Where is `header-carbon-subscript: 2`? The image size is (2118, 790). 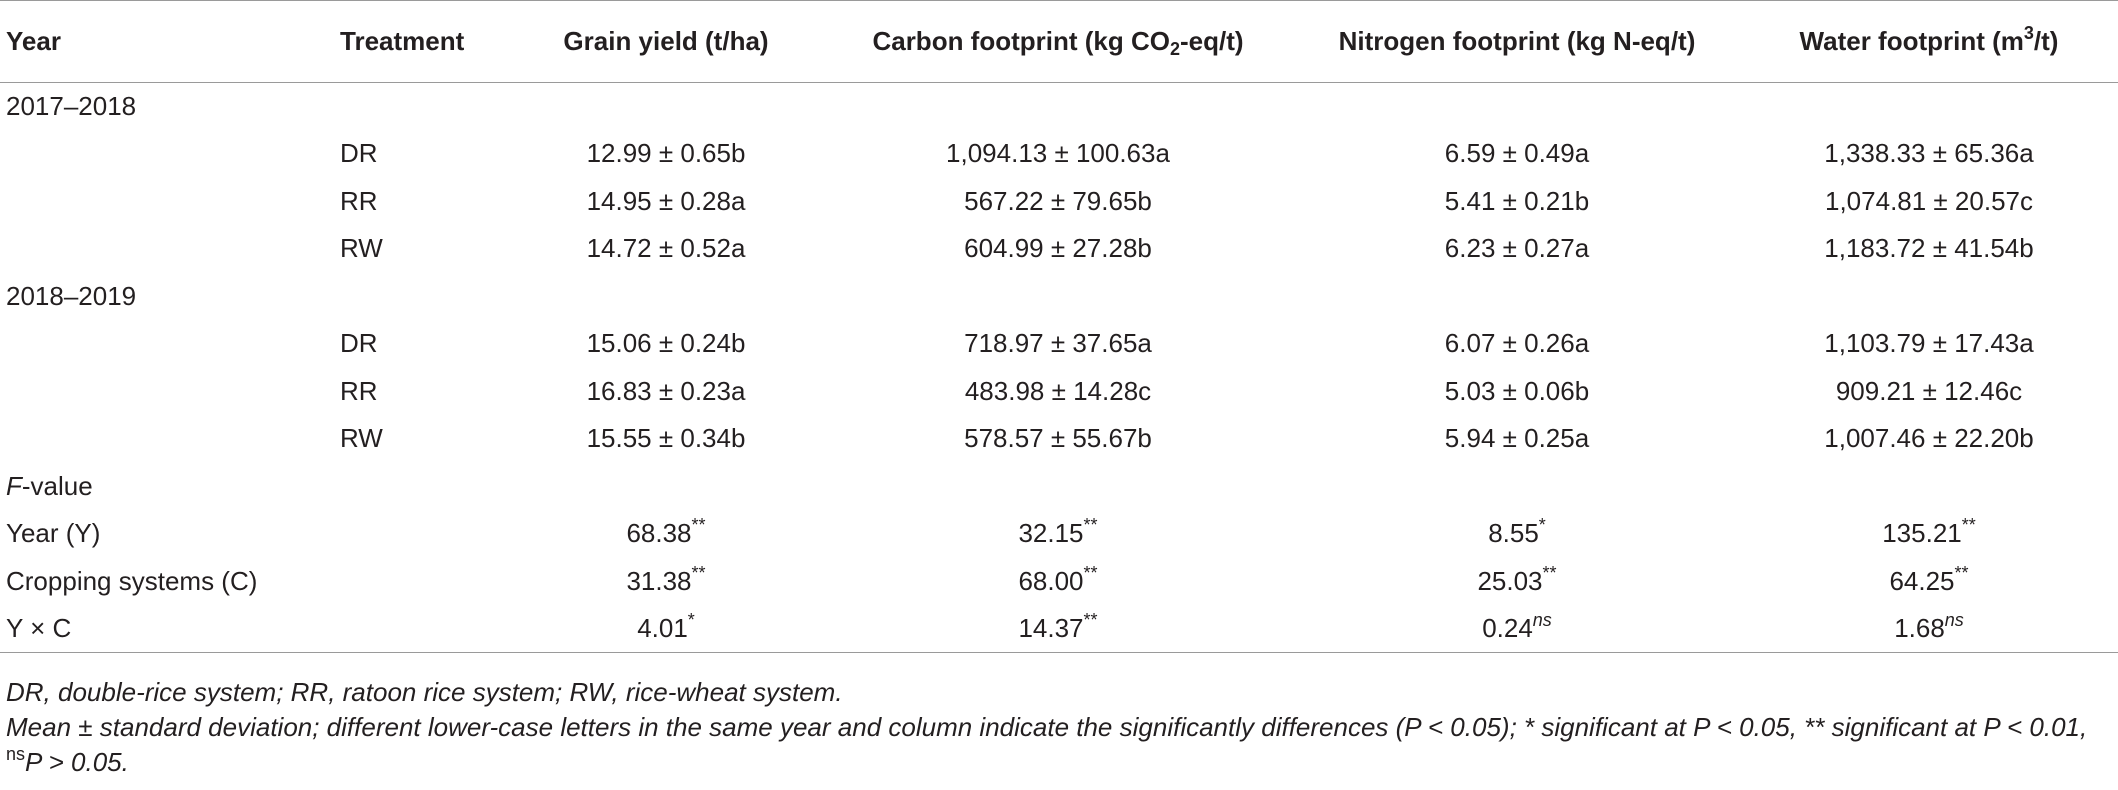
header-carbon-subscript: 2 is located at coordinates (1174, 49).